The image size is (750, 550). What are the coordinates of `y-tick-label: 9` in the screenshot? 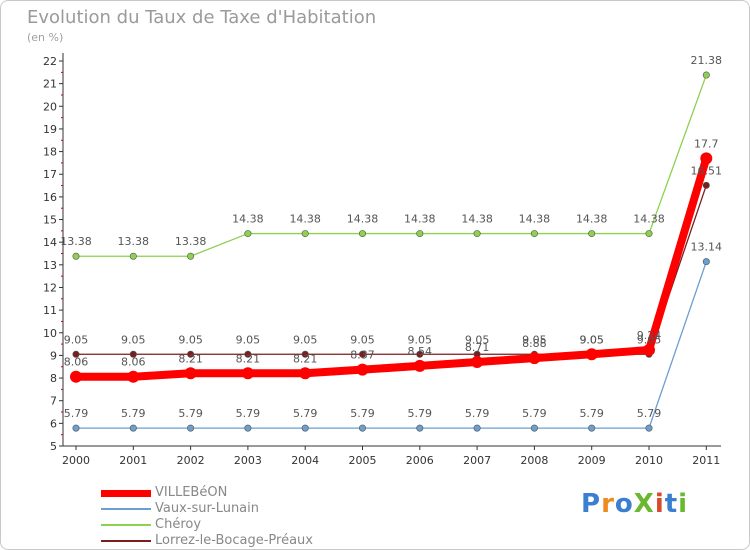 It's located at (53, 355).